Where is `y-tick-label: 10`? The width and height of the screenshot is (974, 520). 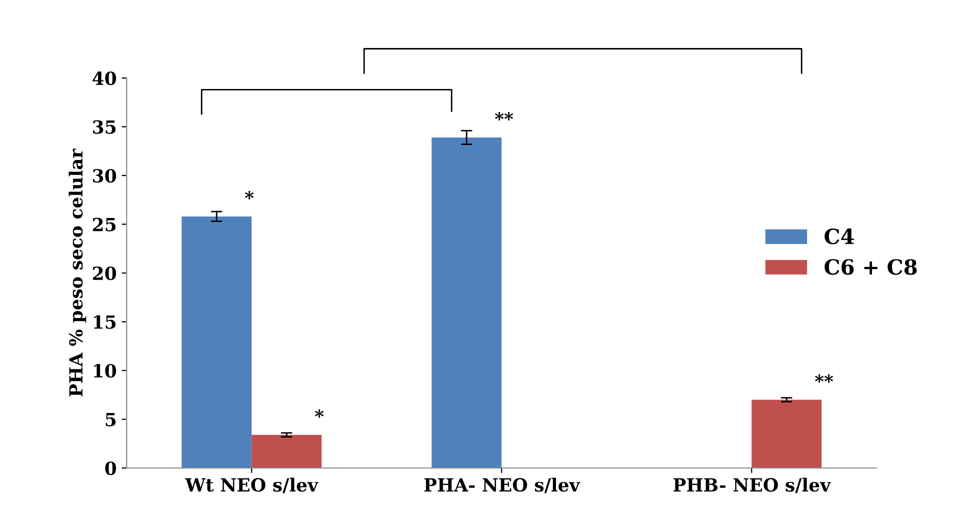
y-tick-label: 10 is located at coordinates (105, 371).